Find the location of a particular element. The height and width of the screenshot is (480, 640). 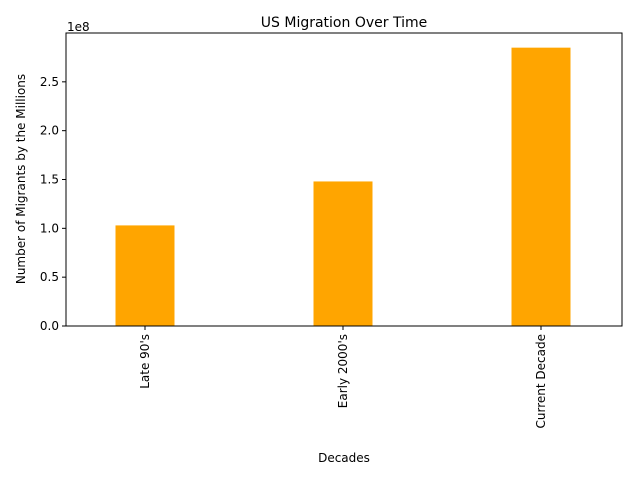

chart-title: US Migration Over Time is located at coordinates (344, 23).